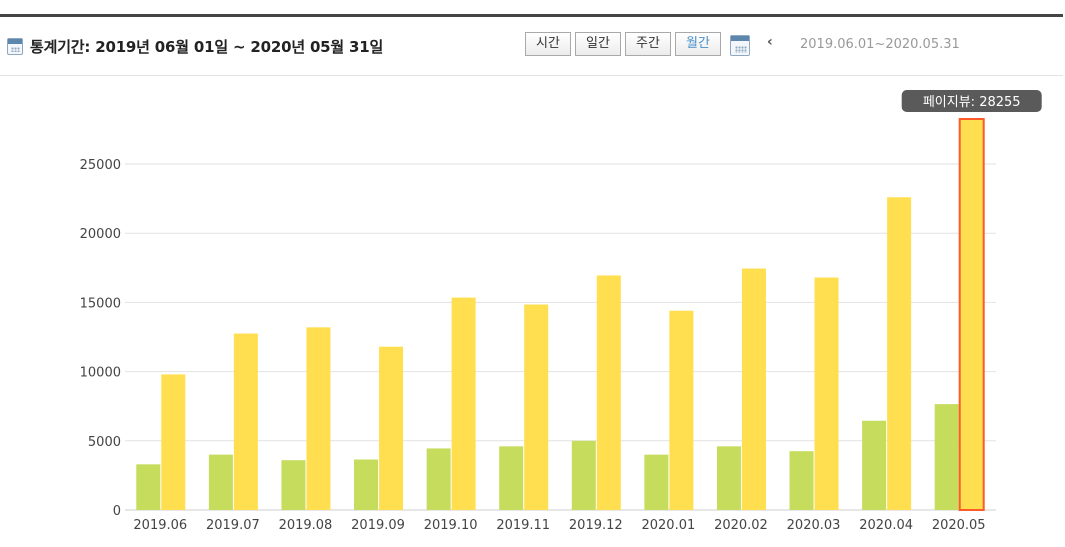 This screenshot has height=547, width=1065. What do you see at coordinates (959, 525) in the screenshot?
I see `x-tick-label: 2020.05` at bounding box center [959, 525].